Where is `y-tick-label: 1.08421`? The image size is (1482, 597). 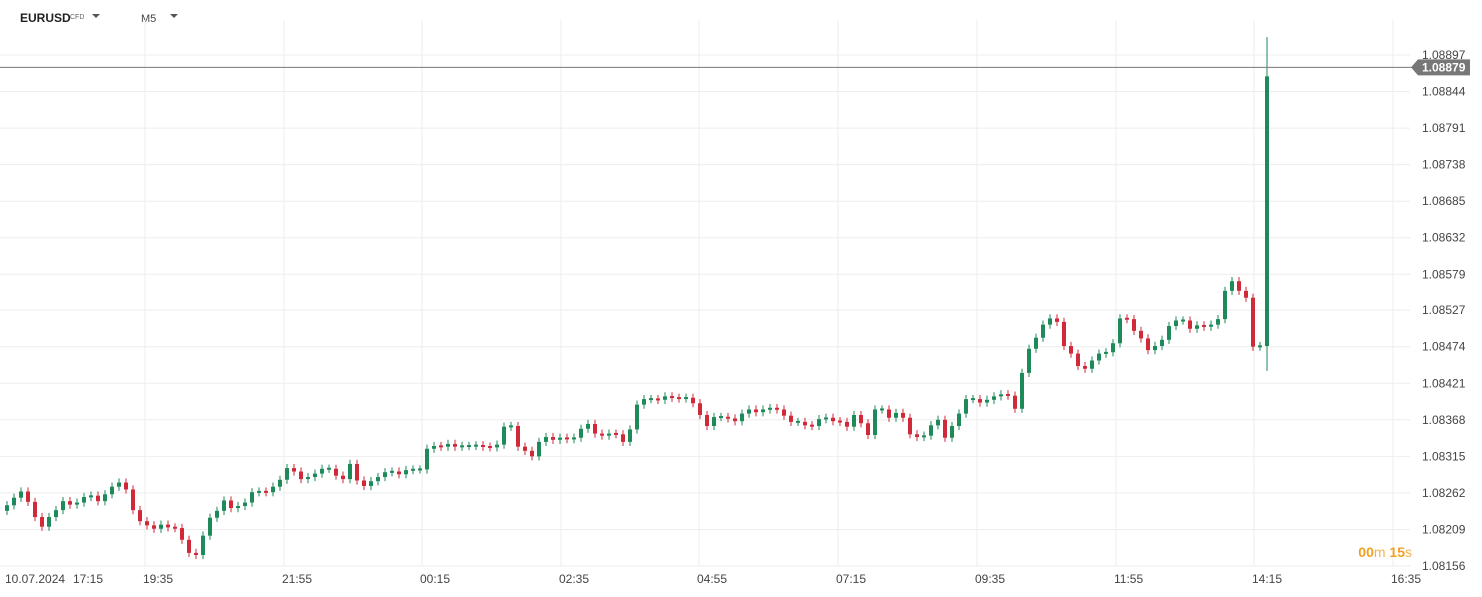
y-tick-label: 1.08421 is located at coordinates (1444, 383).